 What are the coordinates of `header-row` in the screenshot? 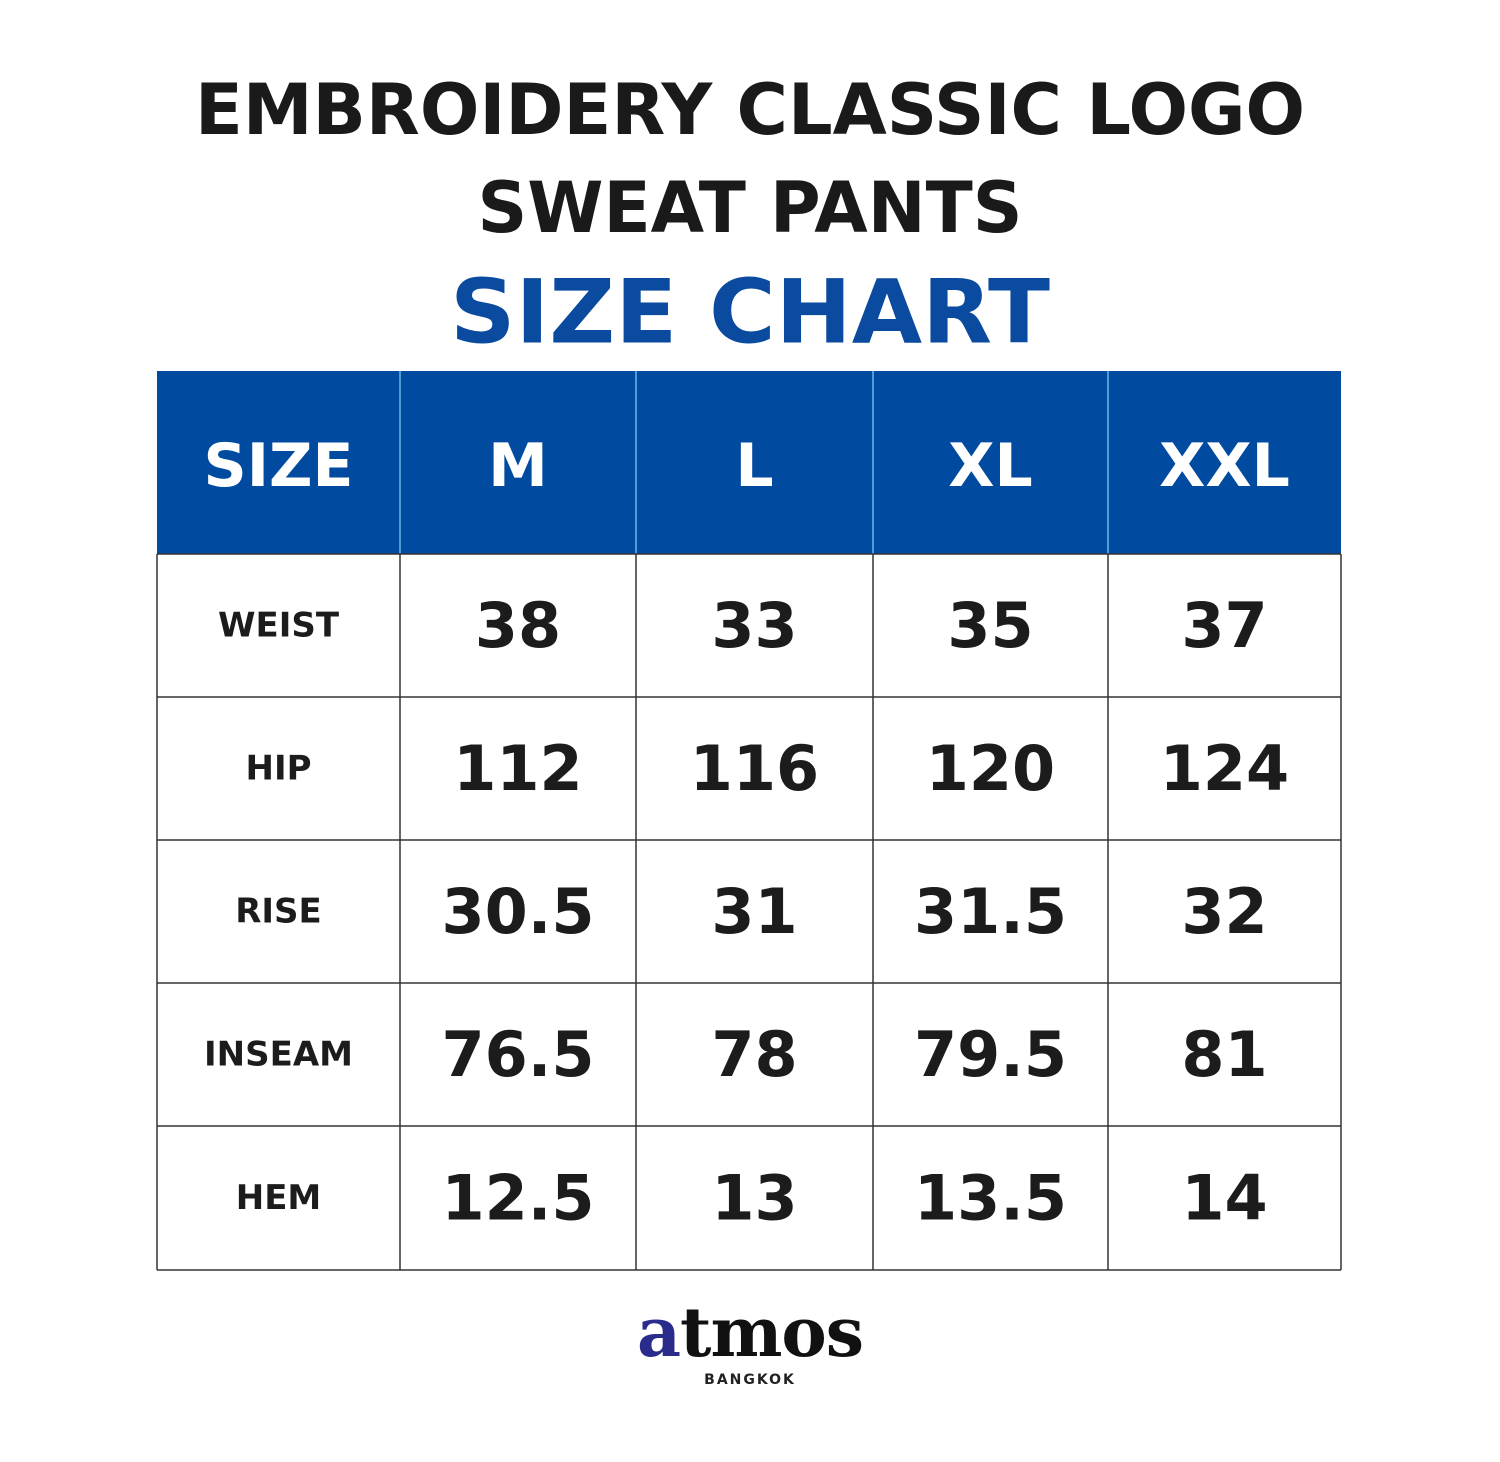 It's located at (749, 462).